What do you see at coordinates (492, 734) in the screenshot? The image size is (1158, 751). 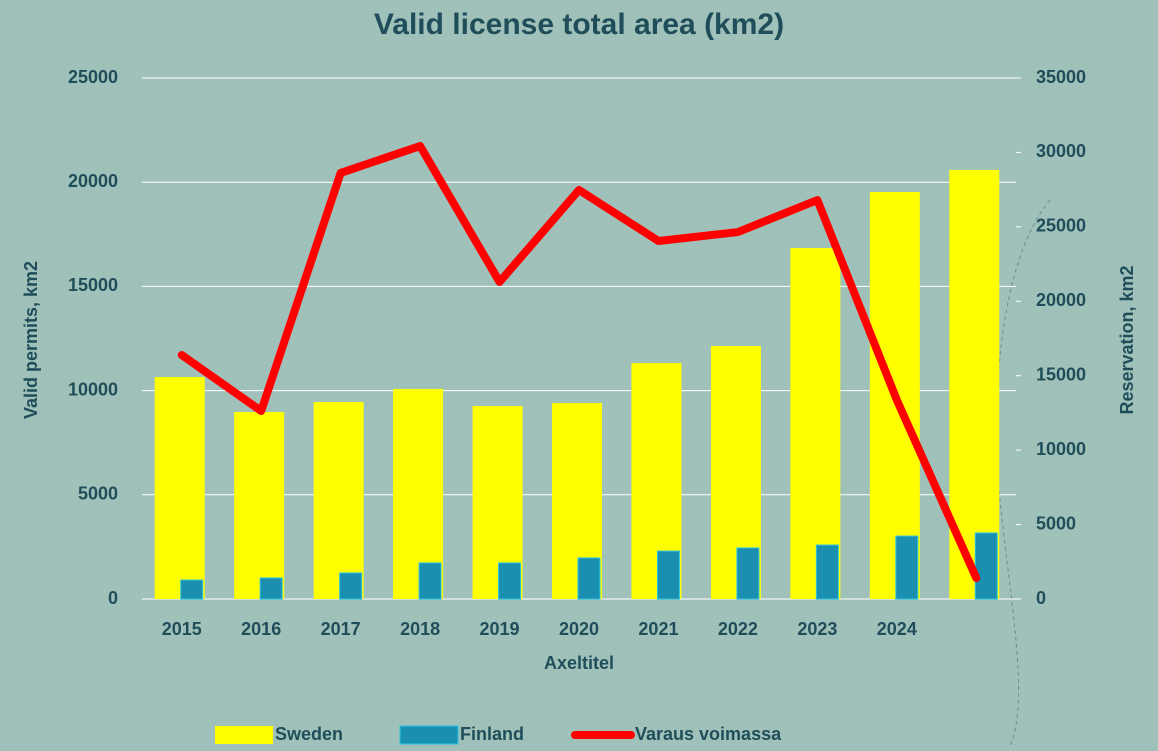 I see `legend-label: Finland` at bounding box center [492, 734].